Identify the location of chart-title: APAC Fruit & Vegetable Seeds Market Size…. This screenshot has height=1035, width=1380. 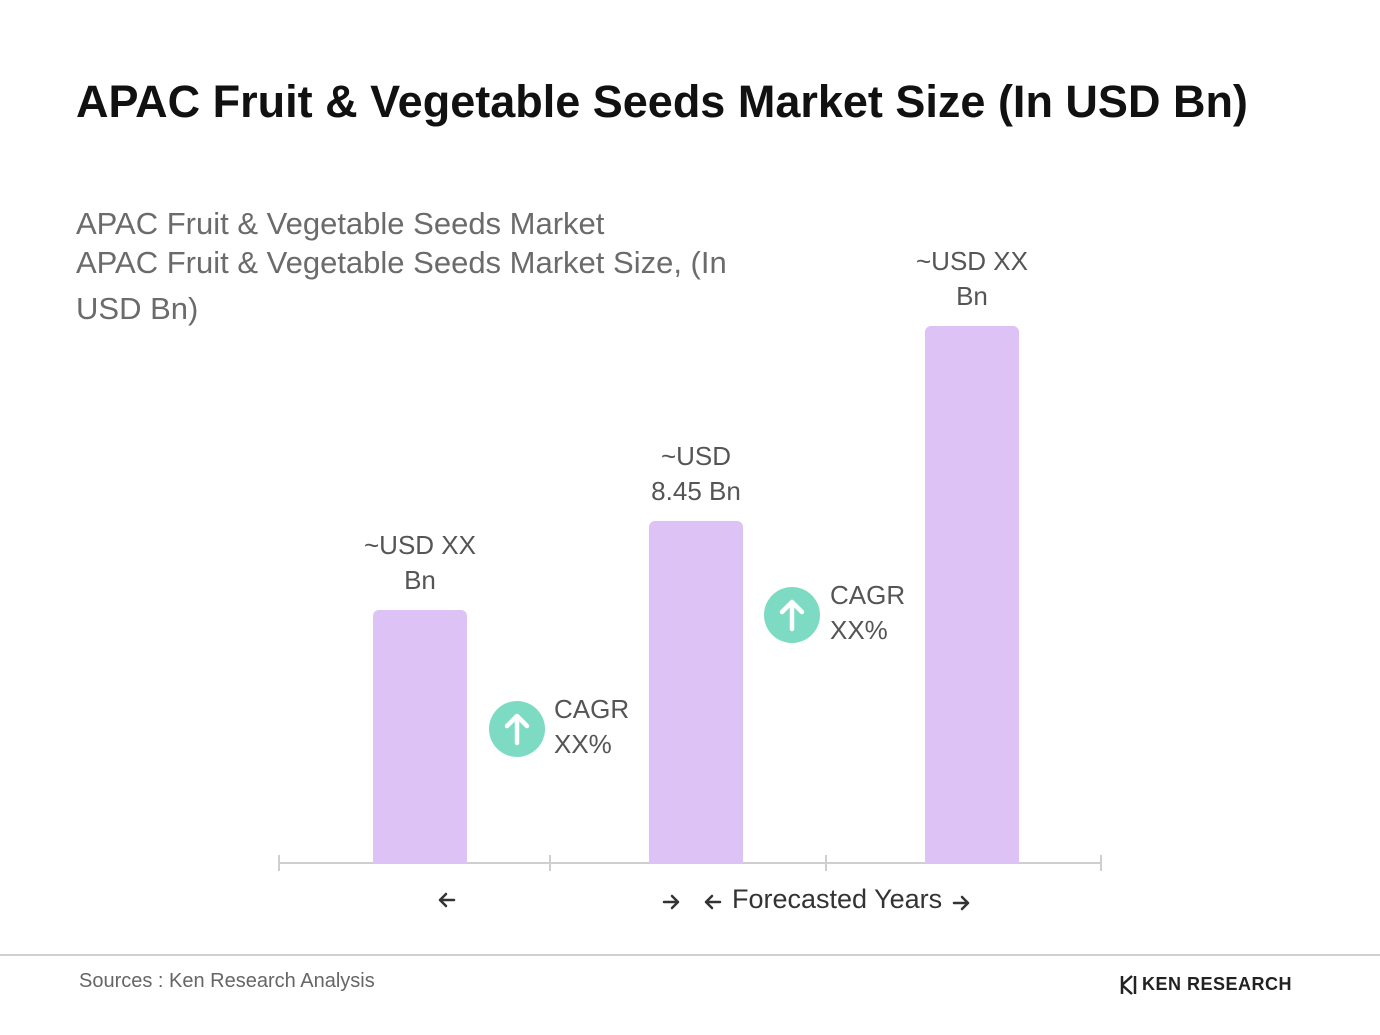
(662, 101).